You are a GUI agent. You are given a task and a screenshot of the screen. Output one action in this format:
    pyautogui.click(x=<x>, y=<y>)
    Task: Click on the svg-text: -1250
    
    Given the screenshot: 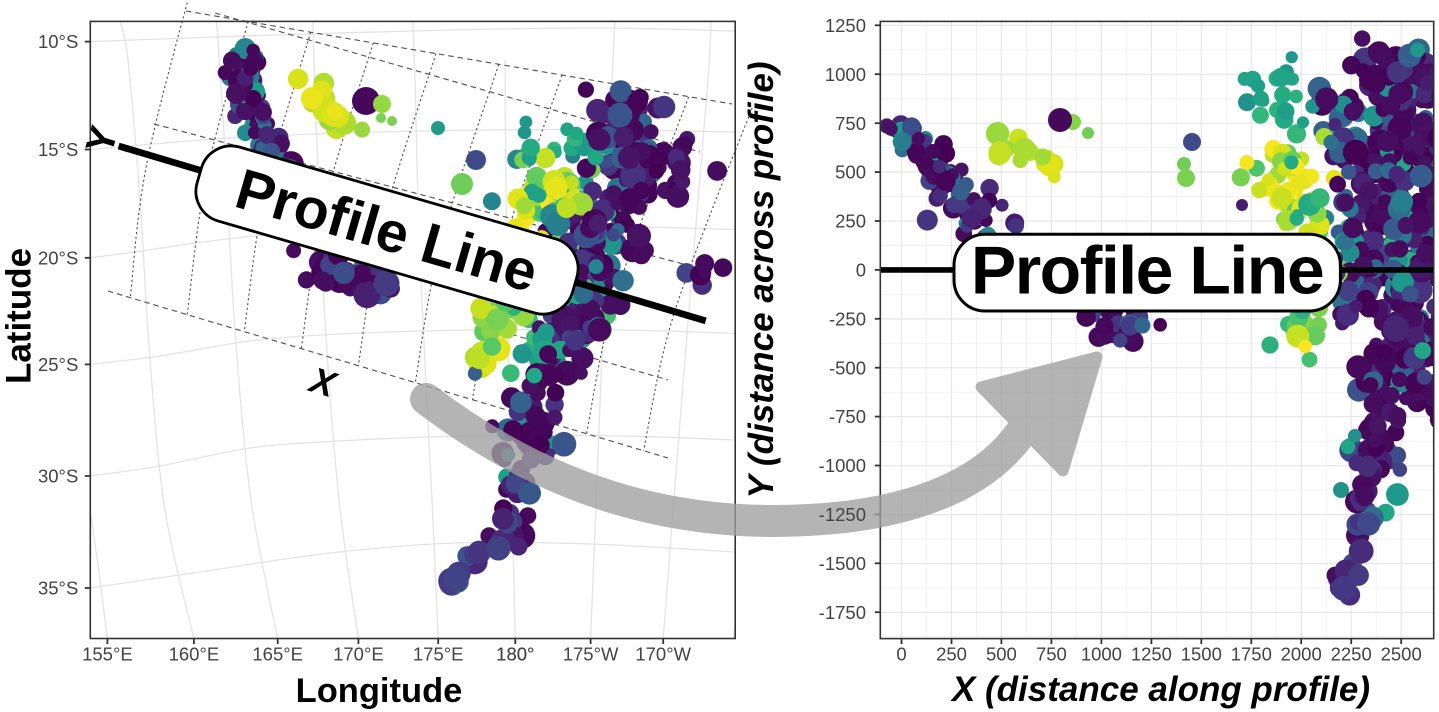 What is the action you would take?
    pyautogui.click(x=842, y=514)
    